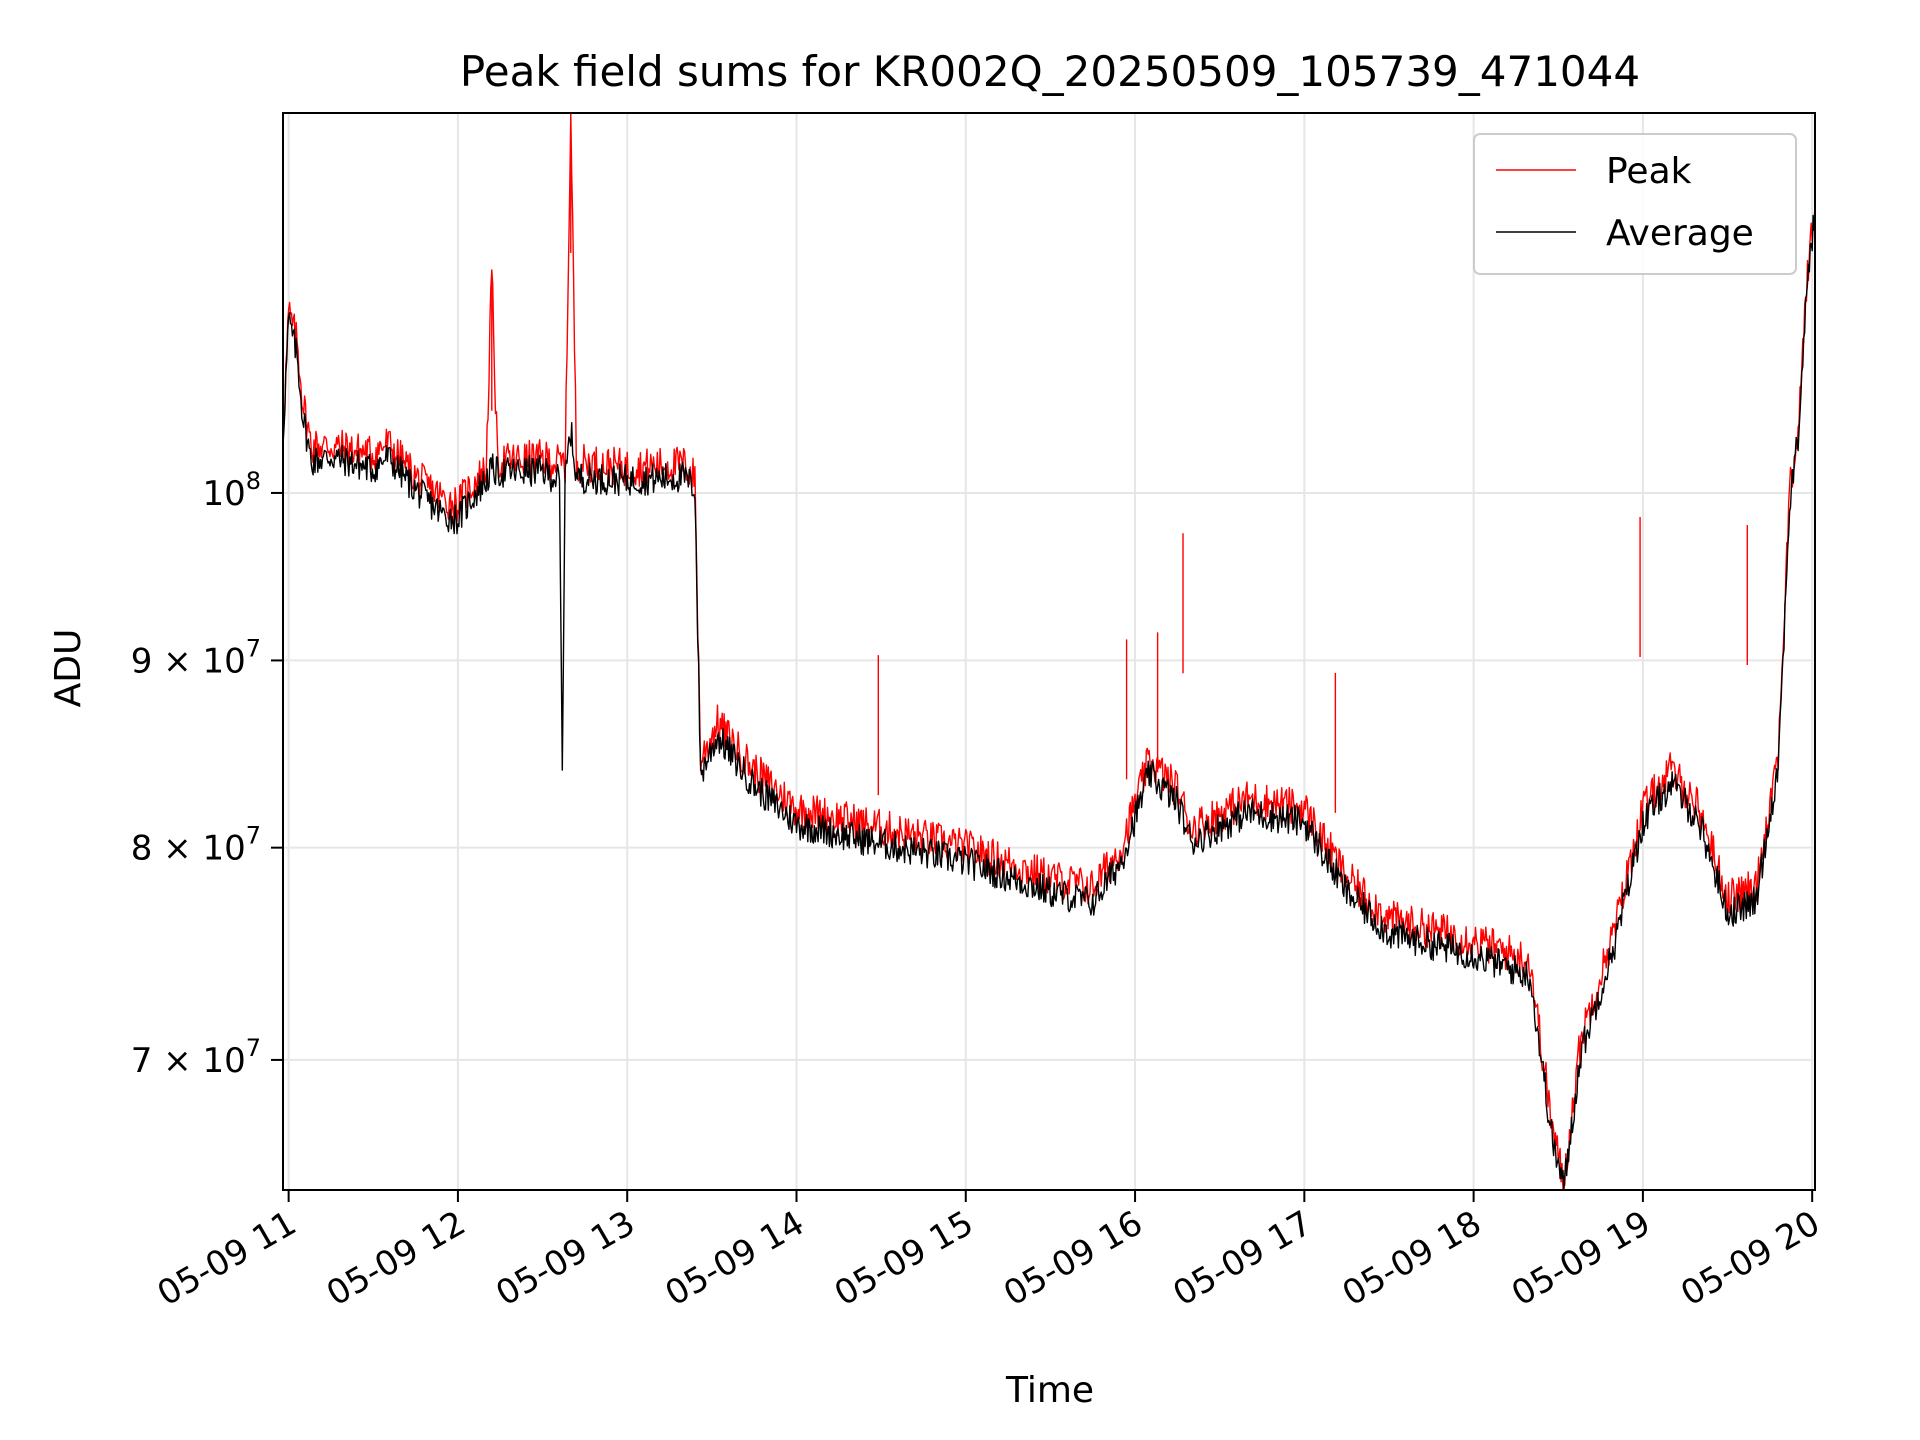  Describe the element at coordinates (1412, 1258) in the screenshot. I see `x-tick-label: 05-09 18` at that location.